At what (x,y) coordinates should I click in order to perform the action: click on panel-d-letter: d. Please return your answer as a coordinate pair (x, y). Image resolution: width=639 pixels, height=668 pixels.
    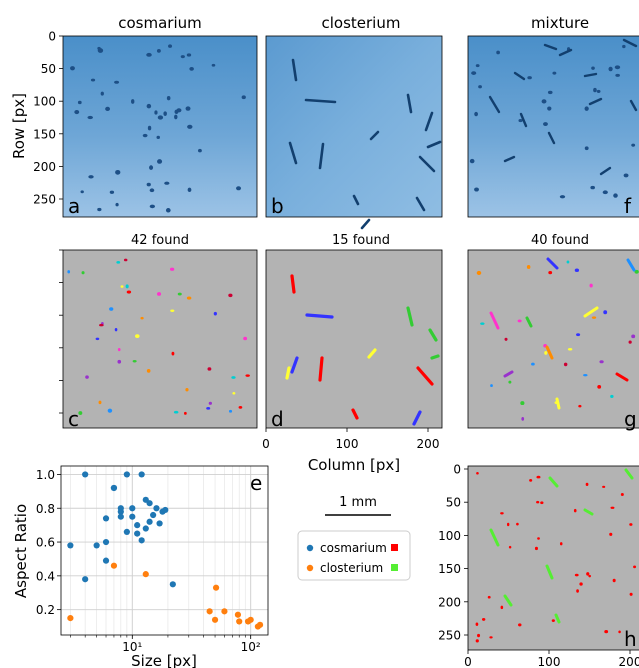
    Looking at the image, I should click on (277, 419).